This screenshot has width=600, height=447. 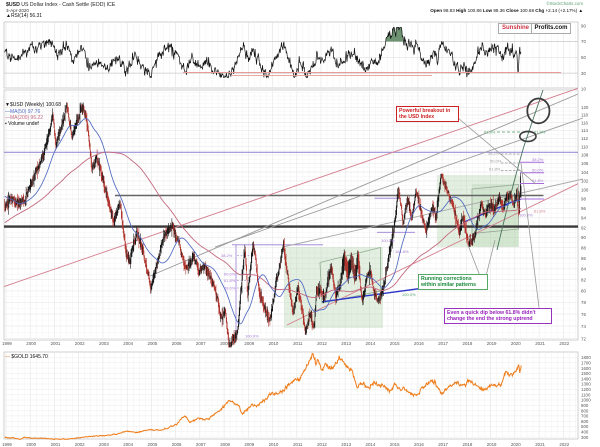 I want to click on svg-text: 2002, so click(x=80, y=343).